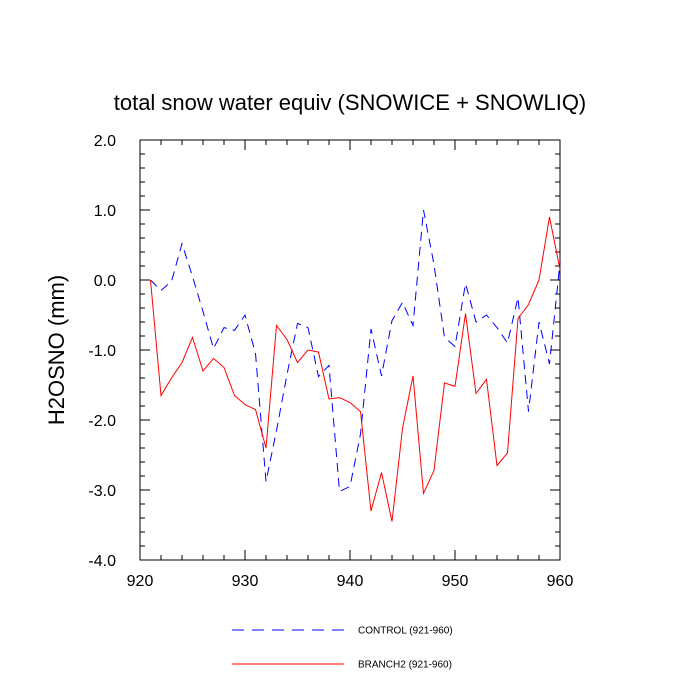 The width and height of the screenshot is (700, 700). Describe the element at coordinates (105, 141) in the screenshot. I see `y-tick-label: 2.0` at that location.